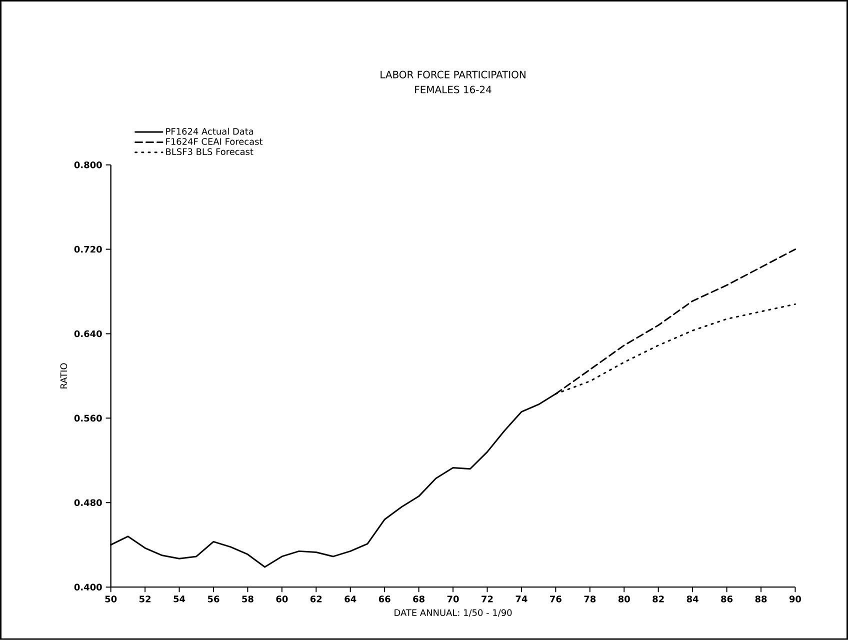 The width and height of the screenshot is (848, 640). I want to click on chart-title: LABOR FORCE PARTICIPATION, so click(453, 74).